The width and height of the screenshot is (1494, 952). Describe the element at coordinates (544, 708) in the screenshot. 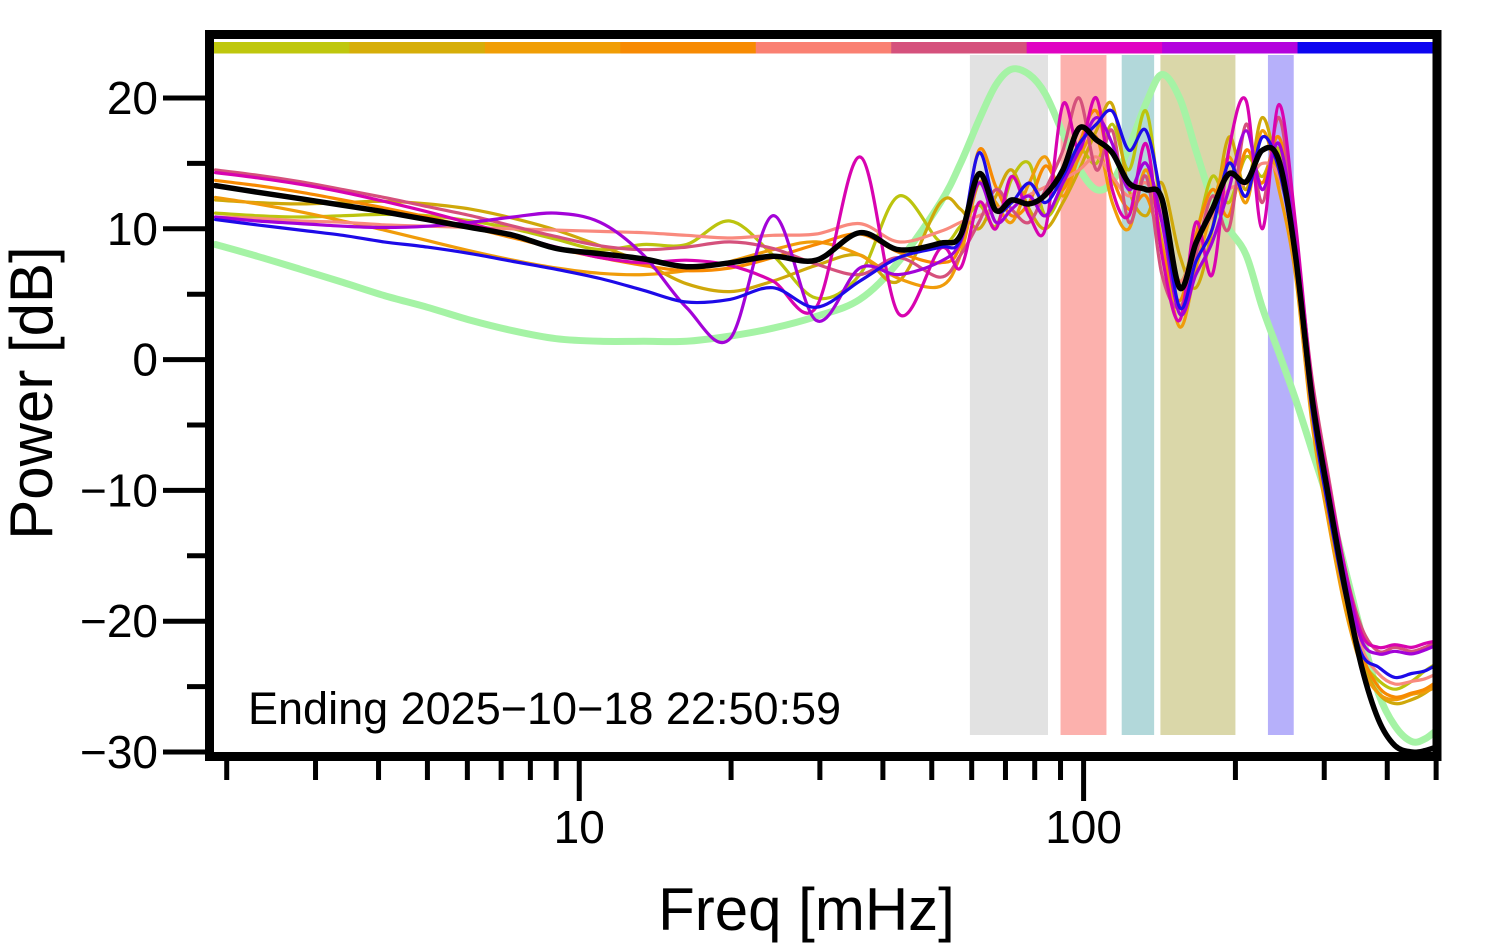

I see `ending-timestamp-annotation: Ending 2025−10−18 22:50:59` at that location.